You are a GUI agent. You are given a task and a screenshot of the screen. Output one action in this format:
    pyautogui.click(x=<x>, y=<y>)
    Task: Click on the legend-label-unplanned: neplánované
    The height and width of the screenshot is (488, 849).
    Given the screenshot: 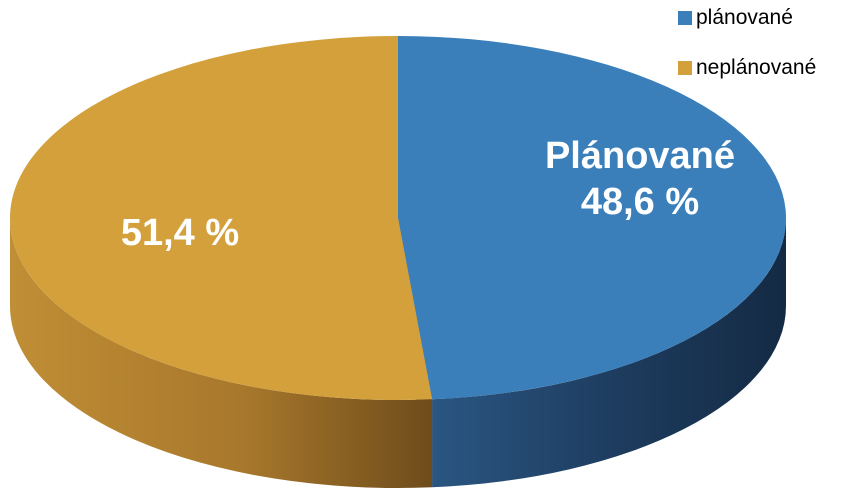 What is the action you would take?
    pyautogui.click(x=756, y=67)
    